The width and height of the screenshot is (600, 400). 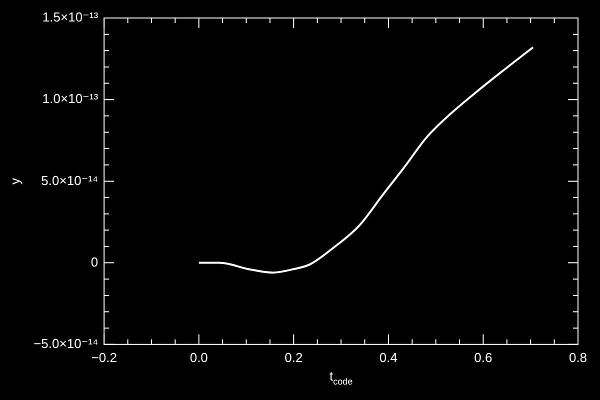 I want to click on x-tick-label: 0.0, so click(x=199, y=357).